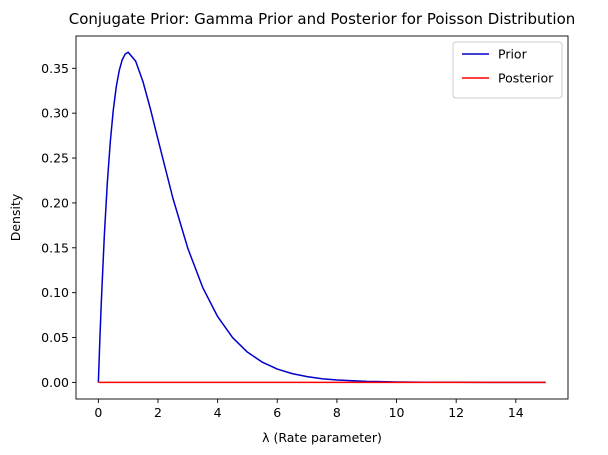 Image resolution: width=608 pixels, height=455 pixels. What do you see at coordinates (98, 412) in the screenshot?
I see `x-tick-label: 0` at bounding box center [98, 412].